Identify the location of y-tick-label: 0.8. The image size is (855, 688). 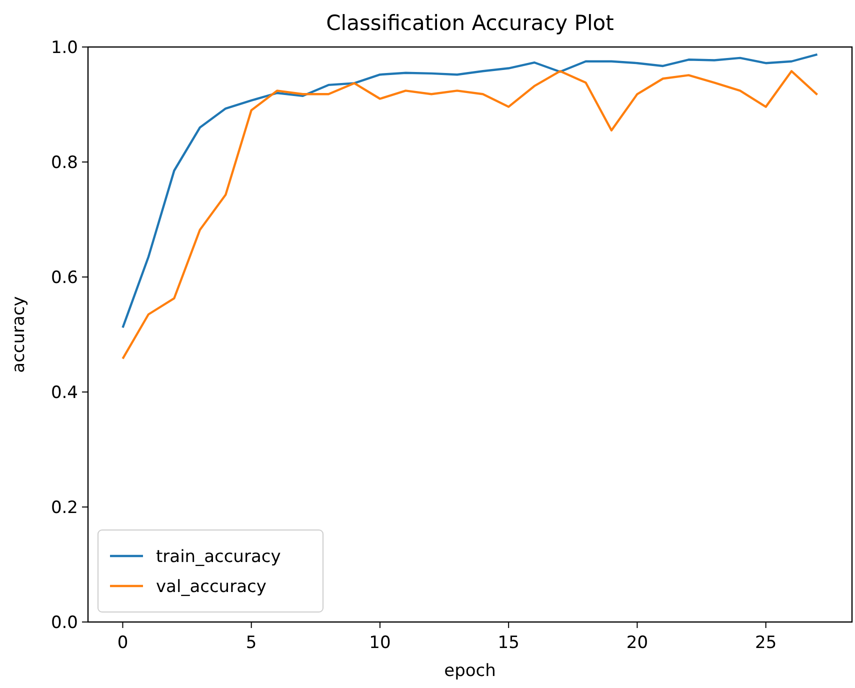
(64, 163).